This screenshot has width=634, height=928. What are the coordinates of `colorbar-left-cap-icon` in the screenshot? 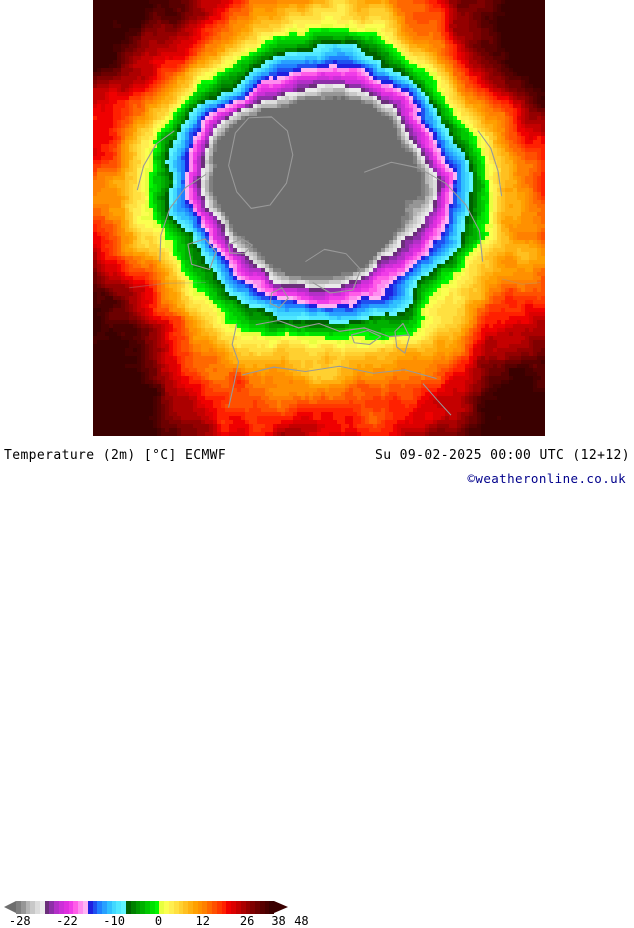 It's located at (10, 907).